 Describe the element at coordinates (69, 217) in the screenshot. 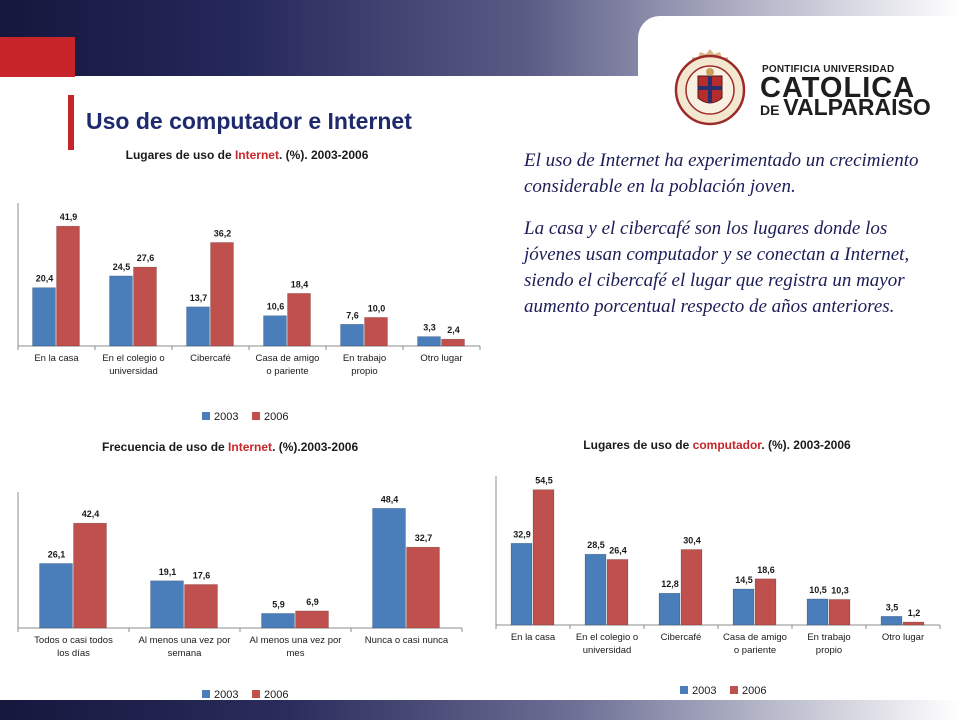

I see `chart-1-data-label: 41,9` at that location.